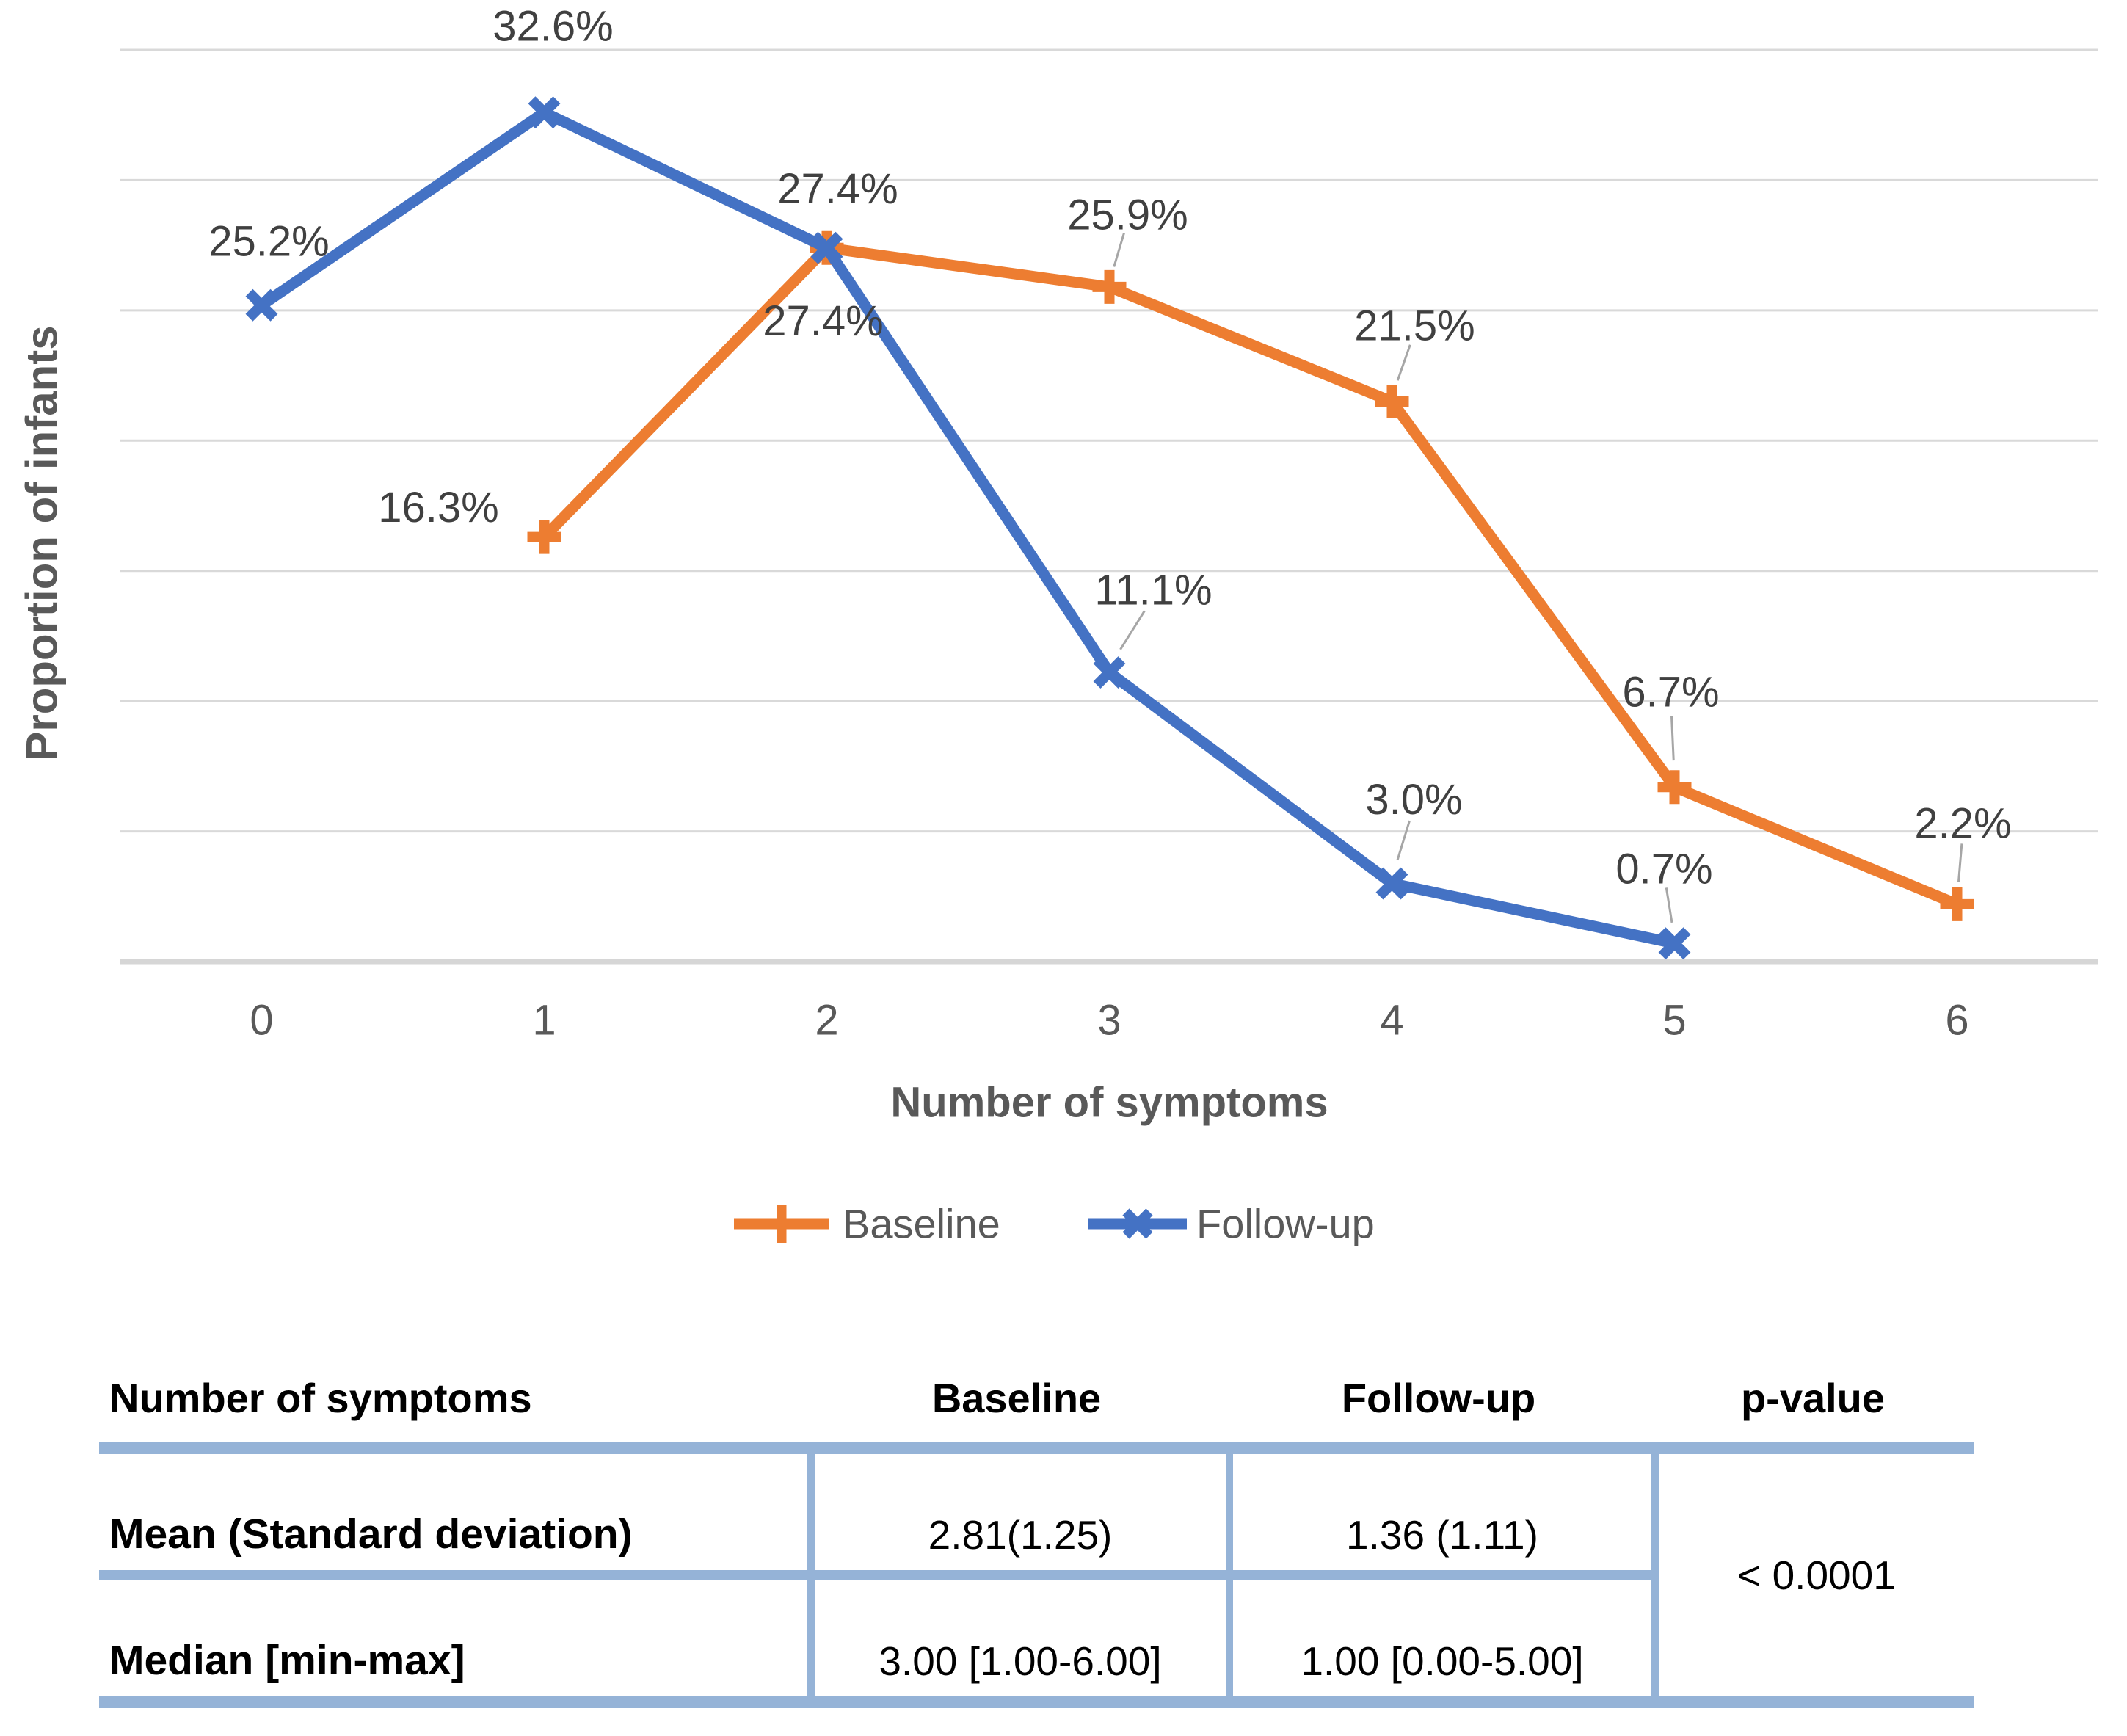  What do you see at coordinates (1438, 1512) in the screenshot?
I see `table-cell-mean-followup: 1.36 (1.11)` at bounding box center [1438, 1512].